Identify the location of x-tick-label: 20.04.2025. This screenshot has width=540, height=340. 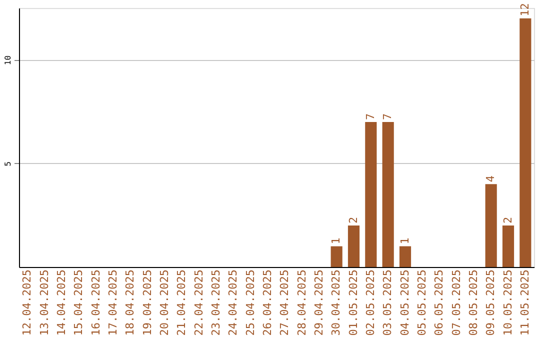
(164, 303).